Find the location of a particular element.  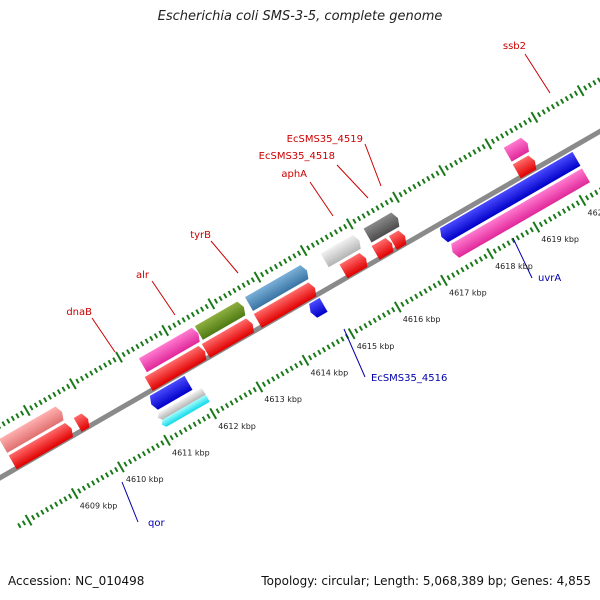

cds-forward-left-edge is located at coordinates (42, 445).